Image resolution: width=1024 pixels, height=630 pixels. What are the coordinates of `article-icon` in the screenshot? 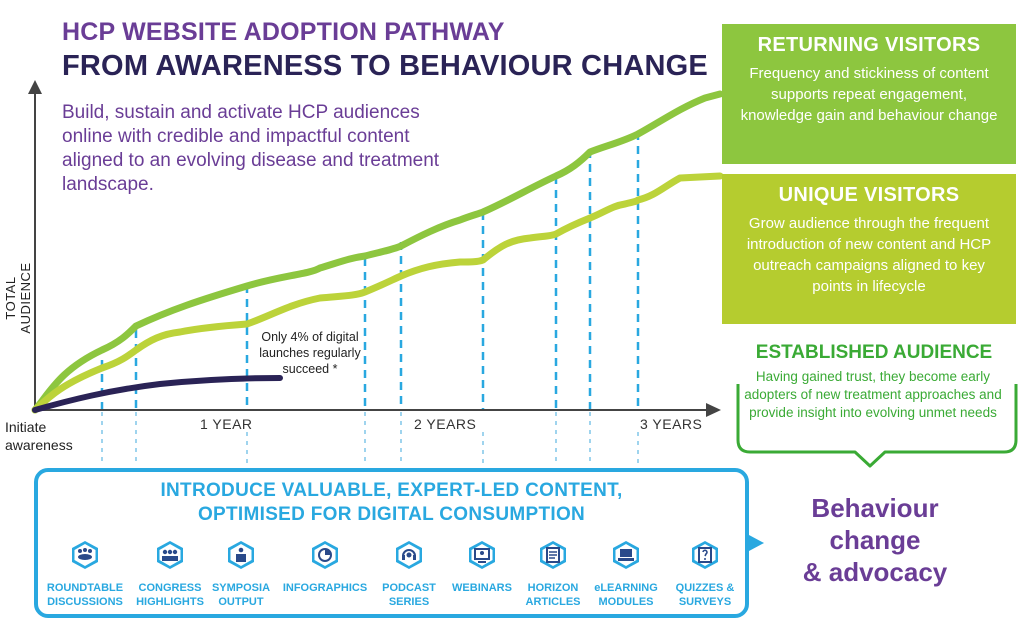 It's located at (553, 555).